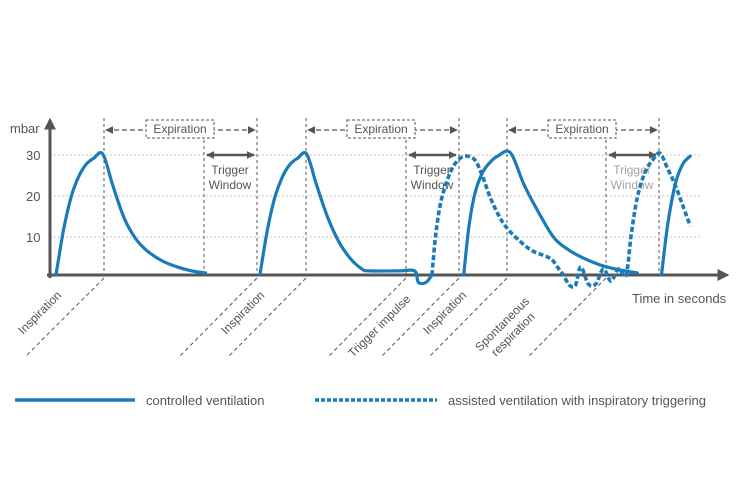 This screenshot has width=750, height=500. I want to click on trigger-window-label-3a: Trigger, so click(632, 170).